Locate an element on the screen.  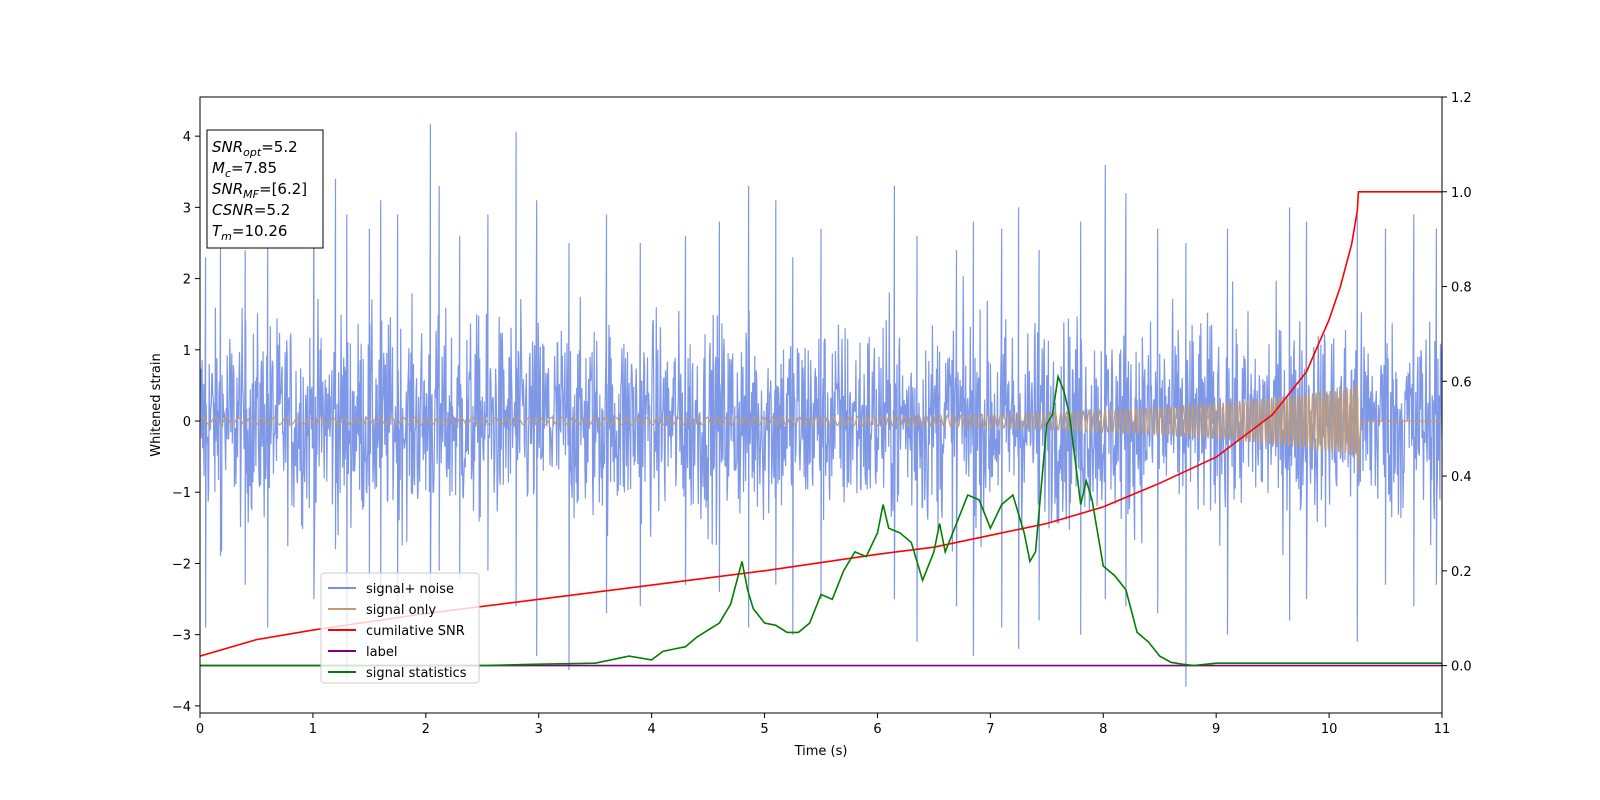
x-tick-label: 1 is located at coordinates (313, 729).